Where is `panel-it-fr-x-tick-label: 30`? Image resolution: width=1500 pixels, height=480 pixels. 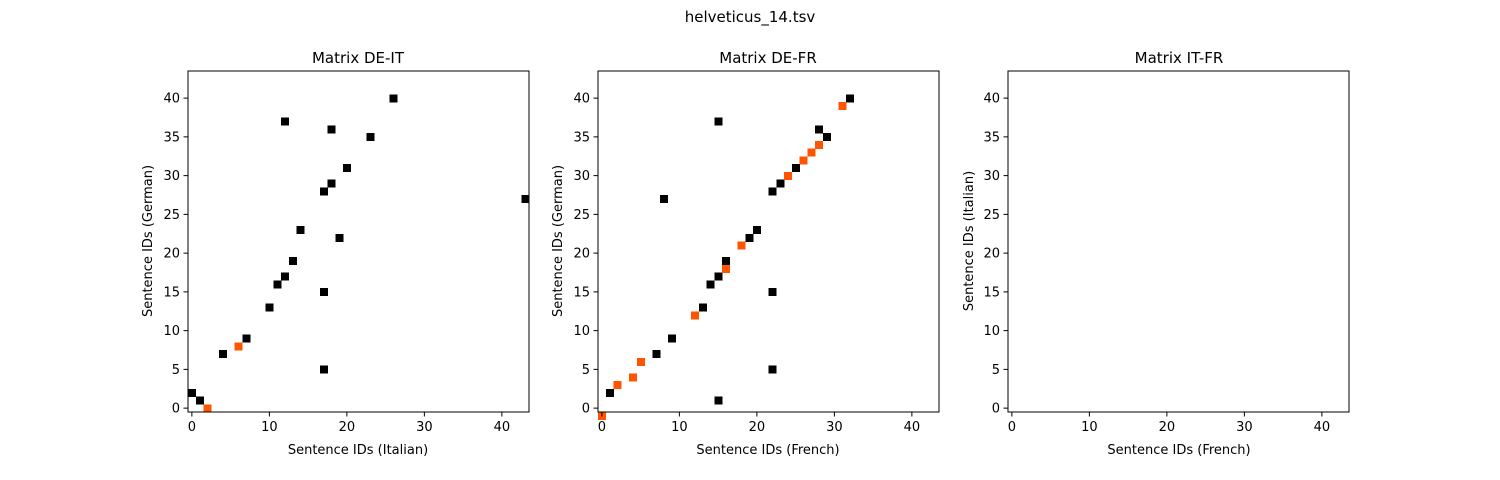 panel-it-fr-x-tick-label: 30 is located at coordinates (1244, 427).